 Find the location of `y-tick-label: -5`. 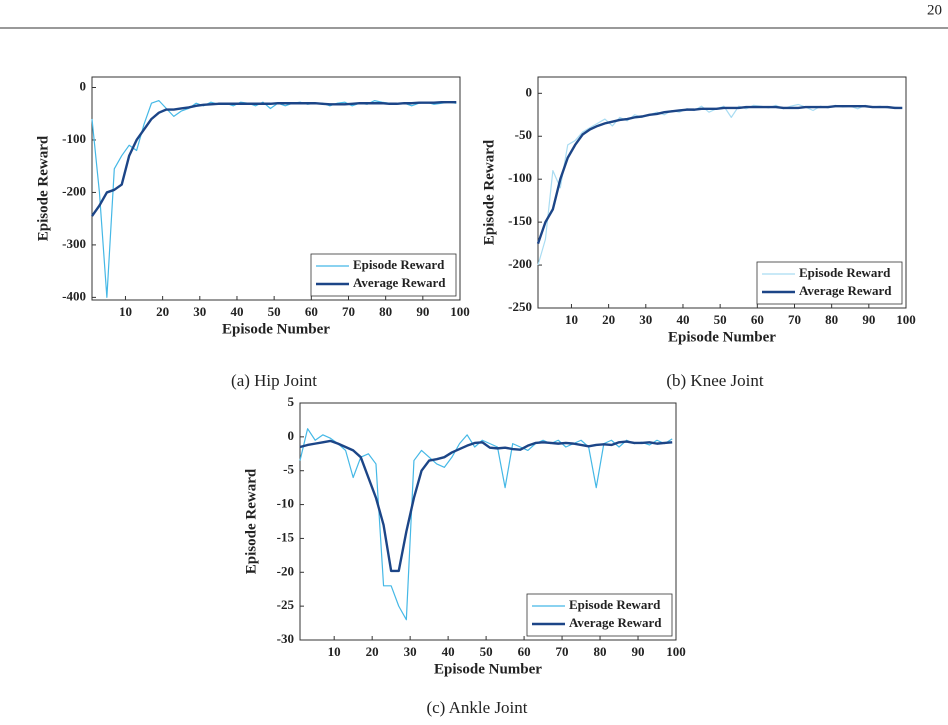

y-tick-label: -5 is located at coordinates (288, 469).